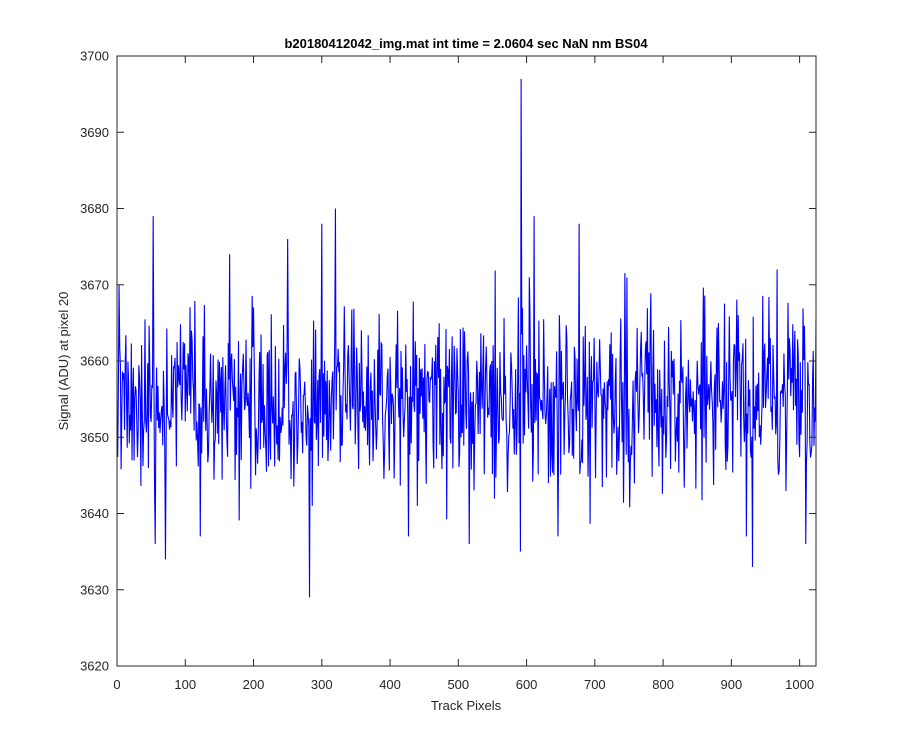  What do you see at coordinates (732, 684) in the screenshot?
I see `x-tick-label: 900` at bounding box center [732, 684].